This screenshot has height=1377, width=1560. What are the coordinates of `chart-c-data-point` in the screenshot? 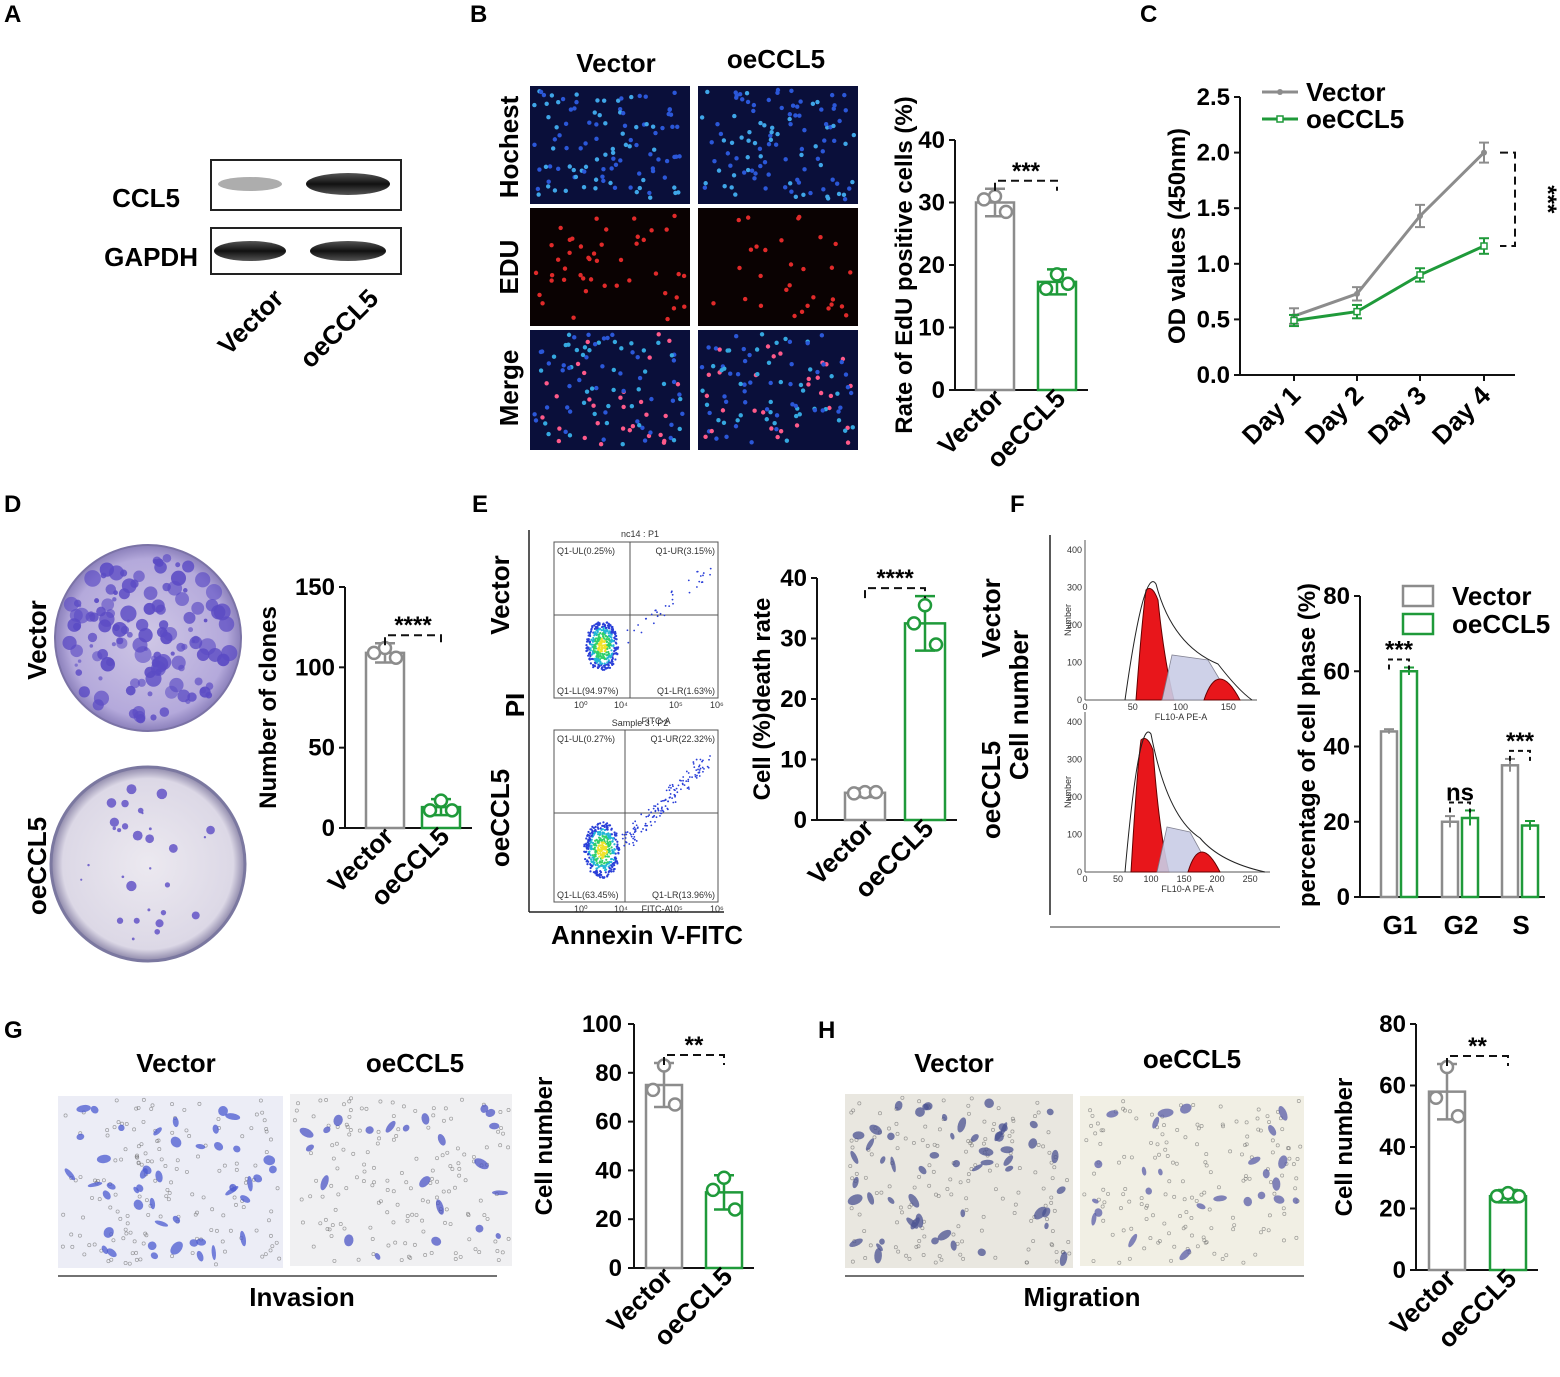 It's located at (1357, 293).